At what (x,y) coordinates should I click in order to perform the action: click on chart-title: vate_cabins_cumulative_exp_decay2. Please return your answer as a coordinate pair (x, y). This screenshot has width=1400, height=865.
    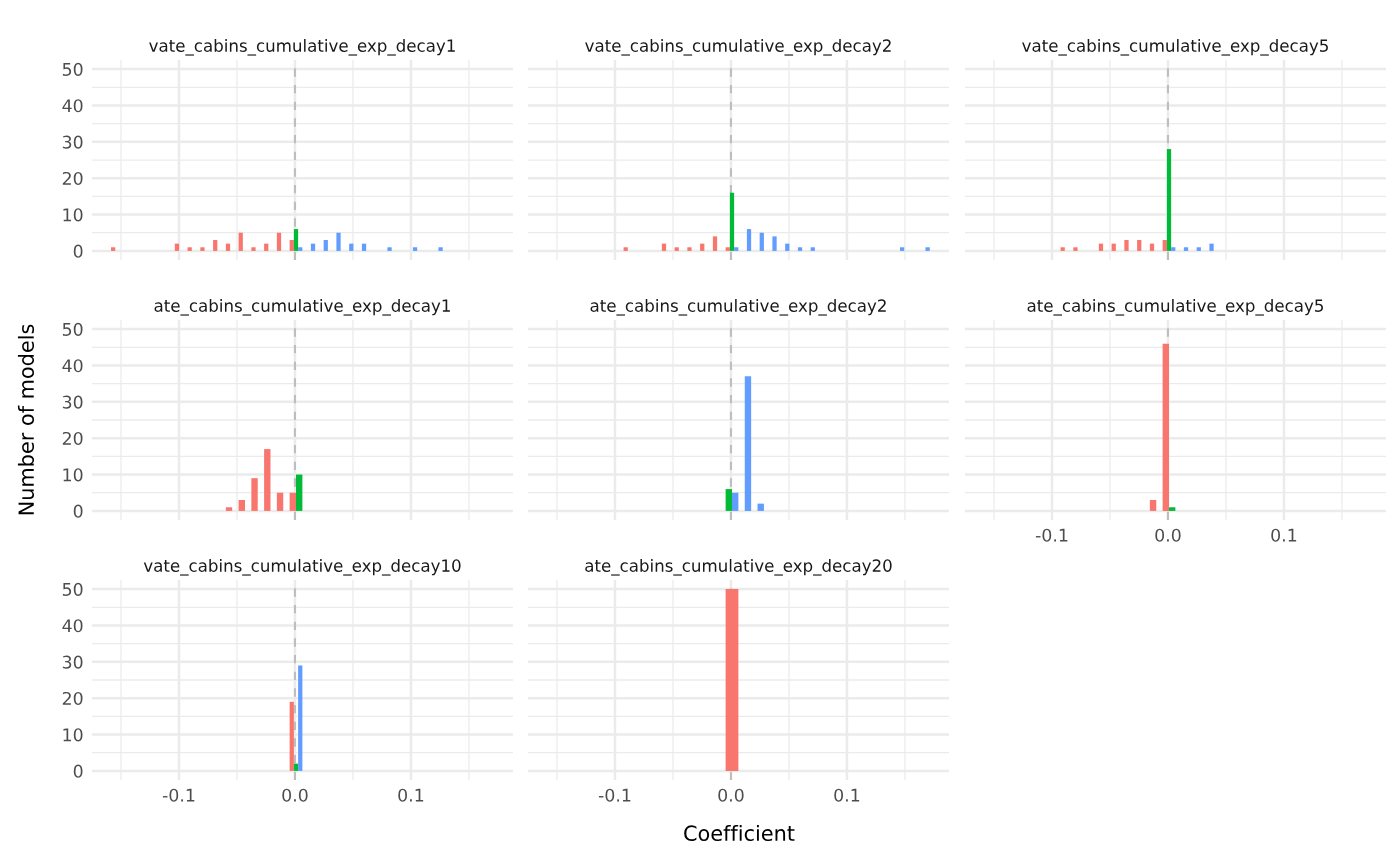
    Looking at the image, I should click on (738, 47).